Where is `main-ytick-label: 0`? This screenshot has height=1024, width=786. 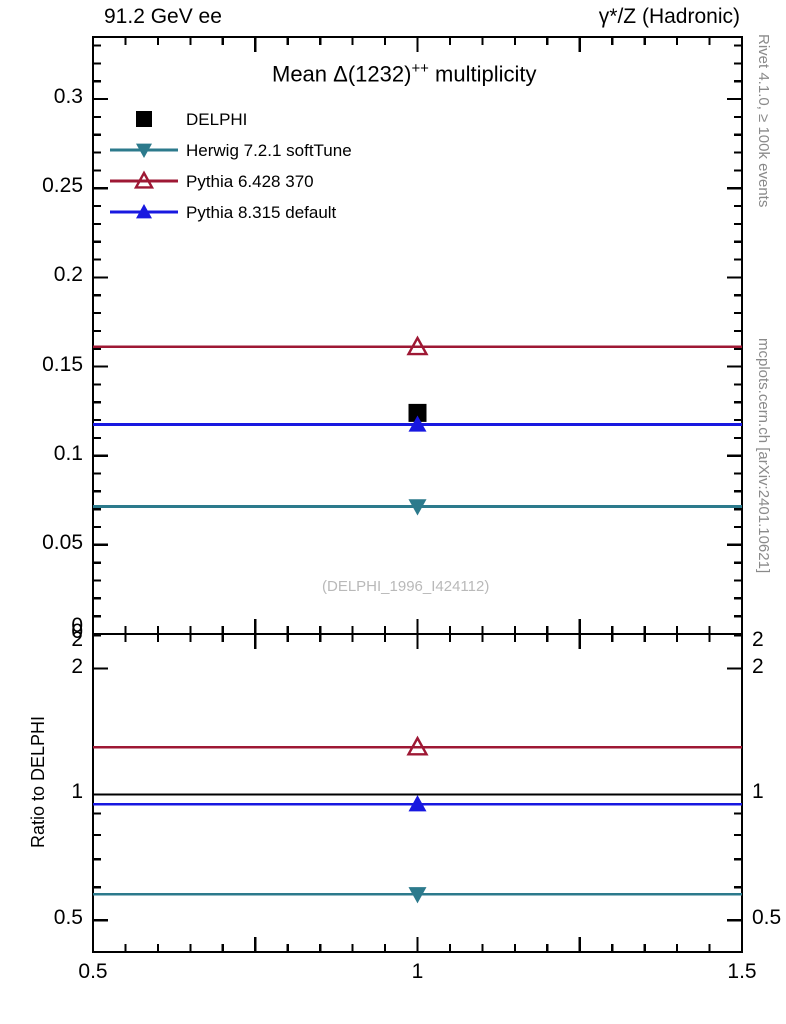 main-ytick-label: 0 is located at coordinates (77, 631).